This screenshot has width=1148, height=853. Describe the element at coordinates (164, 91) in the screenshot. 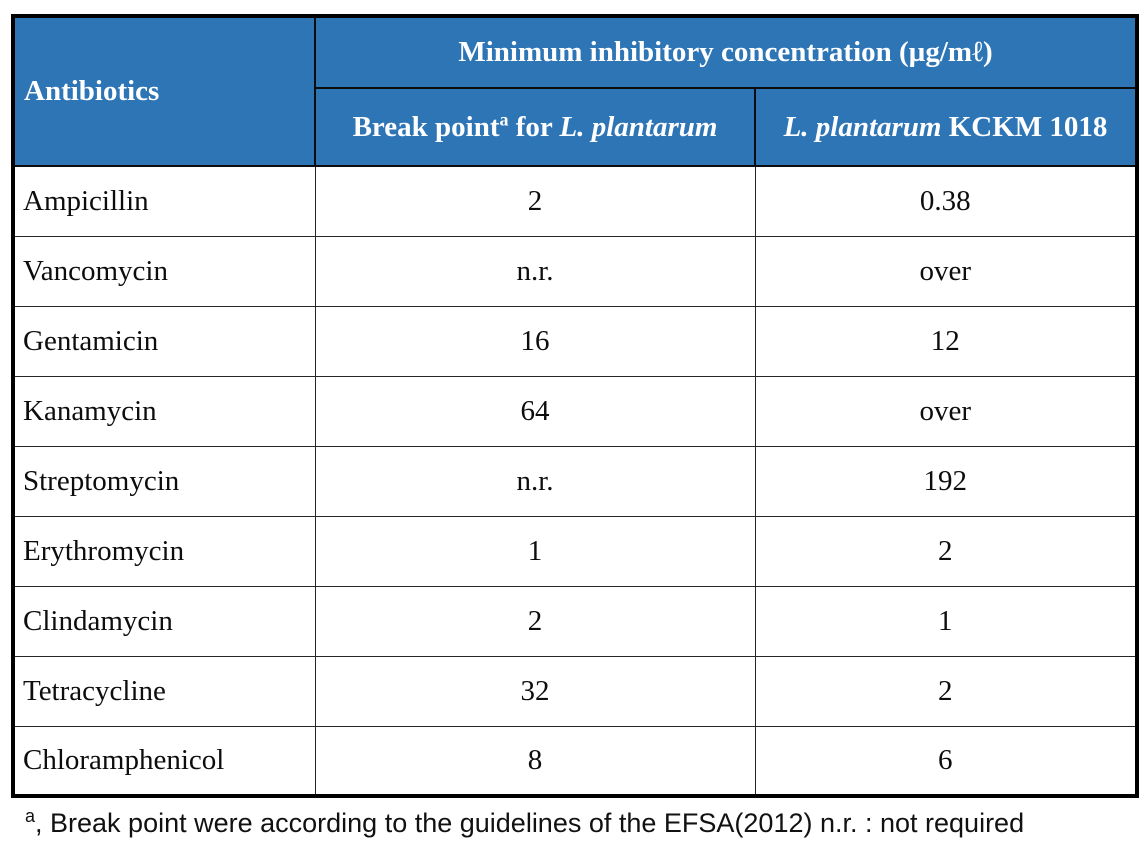

I see `column-header-antibiotics: Antibiotics` at that location.